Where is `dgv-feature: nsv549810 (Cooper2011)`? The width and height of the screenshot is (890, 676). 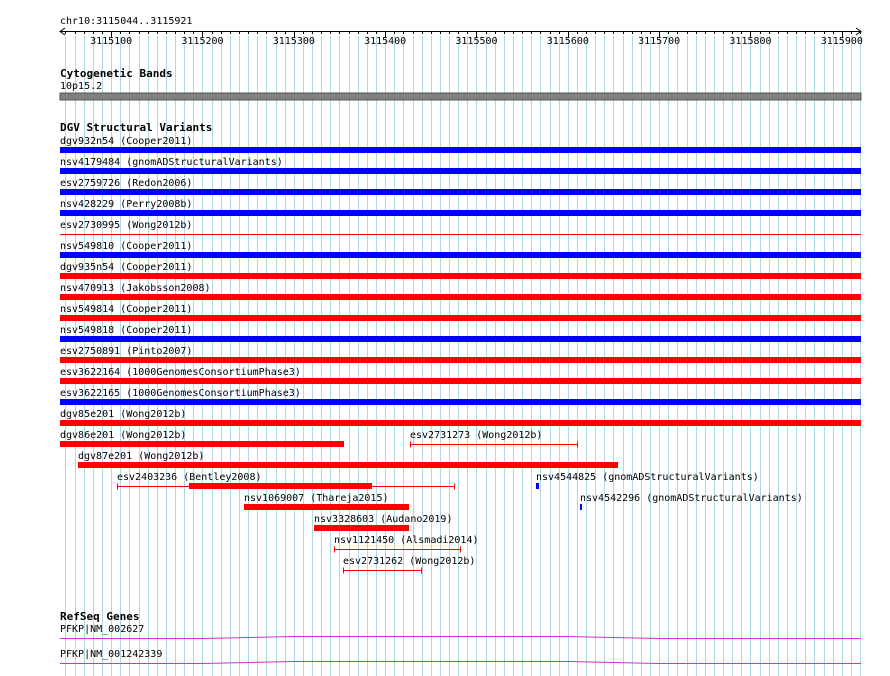
dgv-feature: nsv549810 (Cooper2011) is located at coordinates (460, 249).